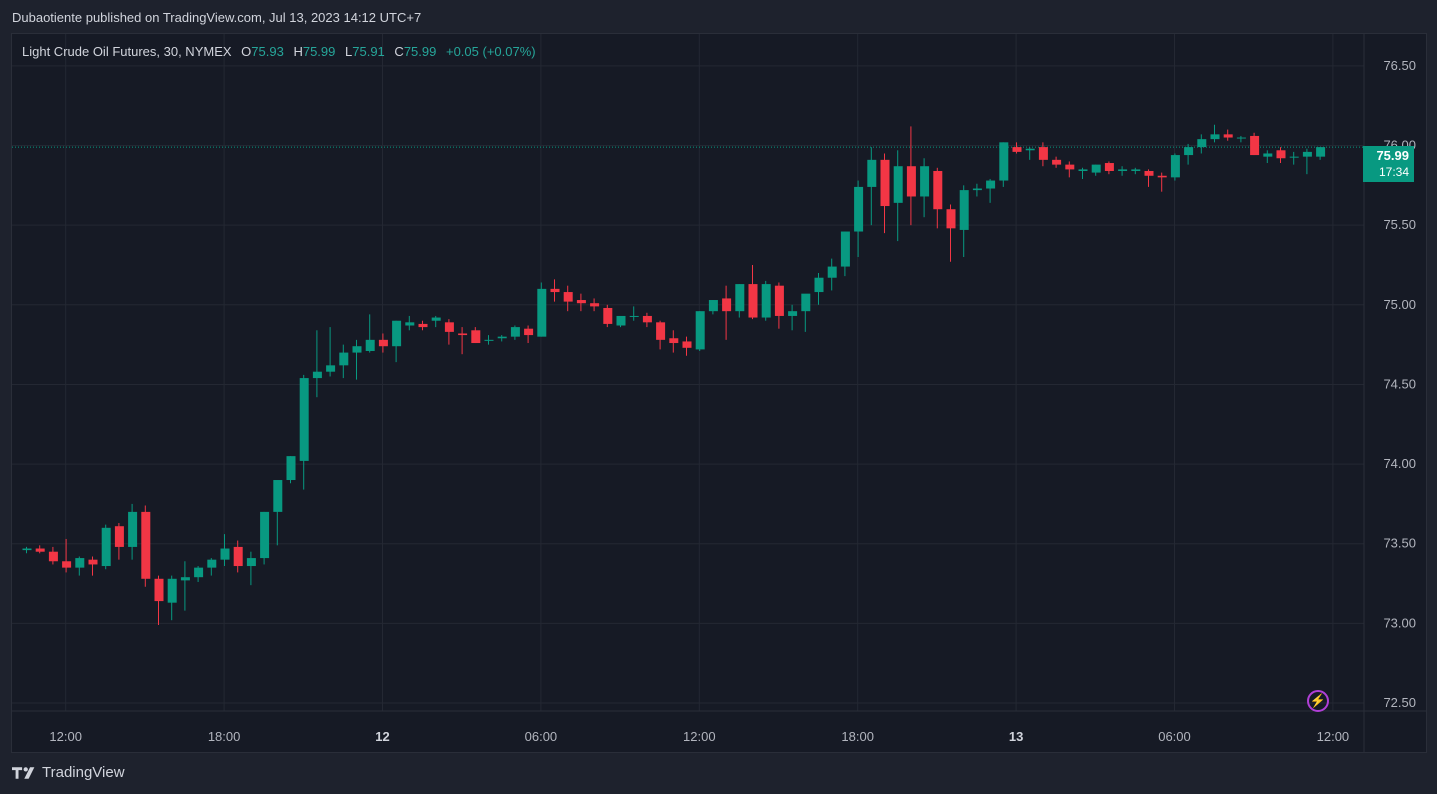  I want to click on legend-symbol: Light Crude Oil Futures, 30, NYMEX, so click(127, 51).